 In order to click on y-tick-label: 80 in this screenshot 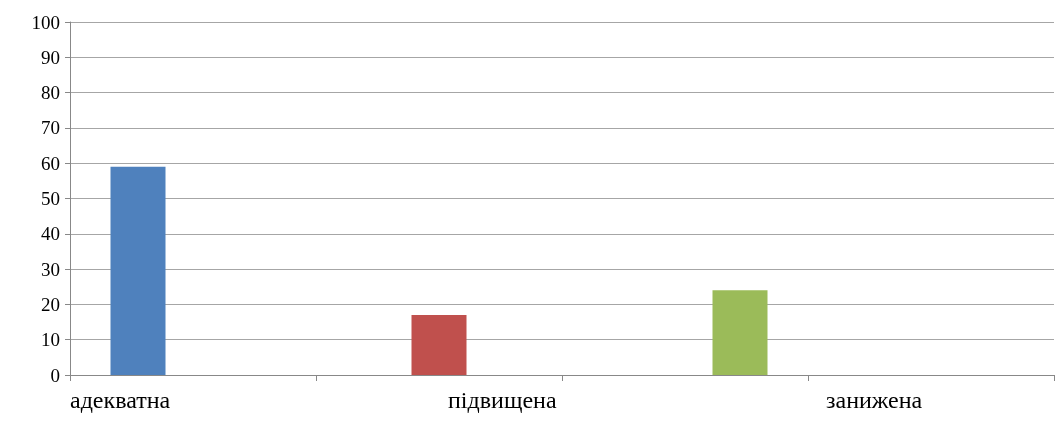, I will do `click(50, 93)`.